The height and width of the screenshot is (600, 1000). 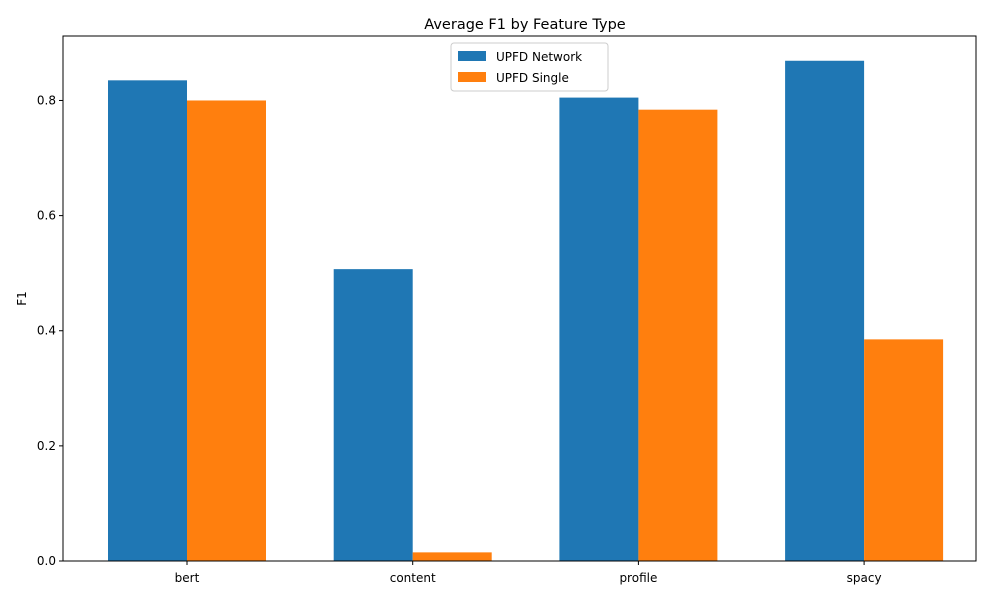 I want to click on bar-upfd-network-bert, so click(x=147, y=321).